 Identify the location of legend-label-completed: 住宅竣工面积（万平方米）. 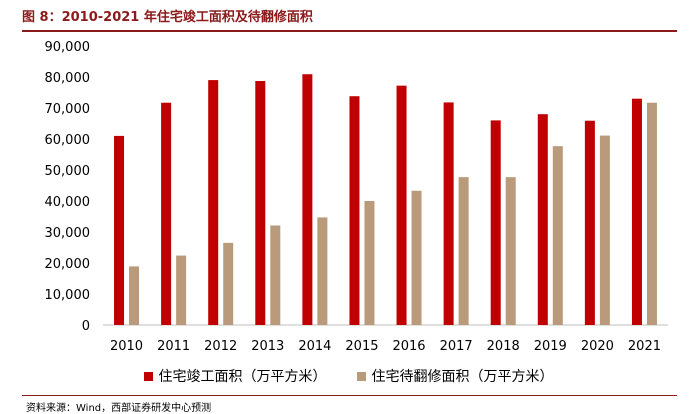
(242, 377).